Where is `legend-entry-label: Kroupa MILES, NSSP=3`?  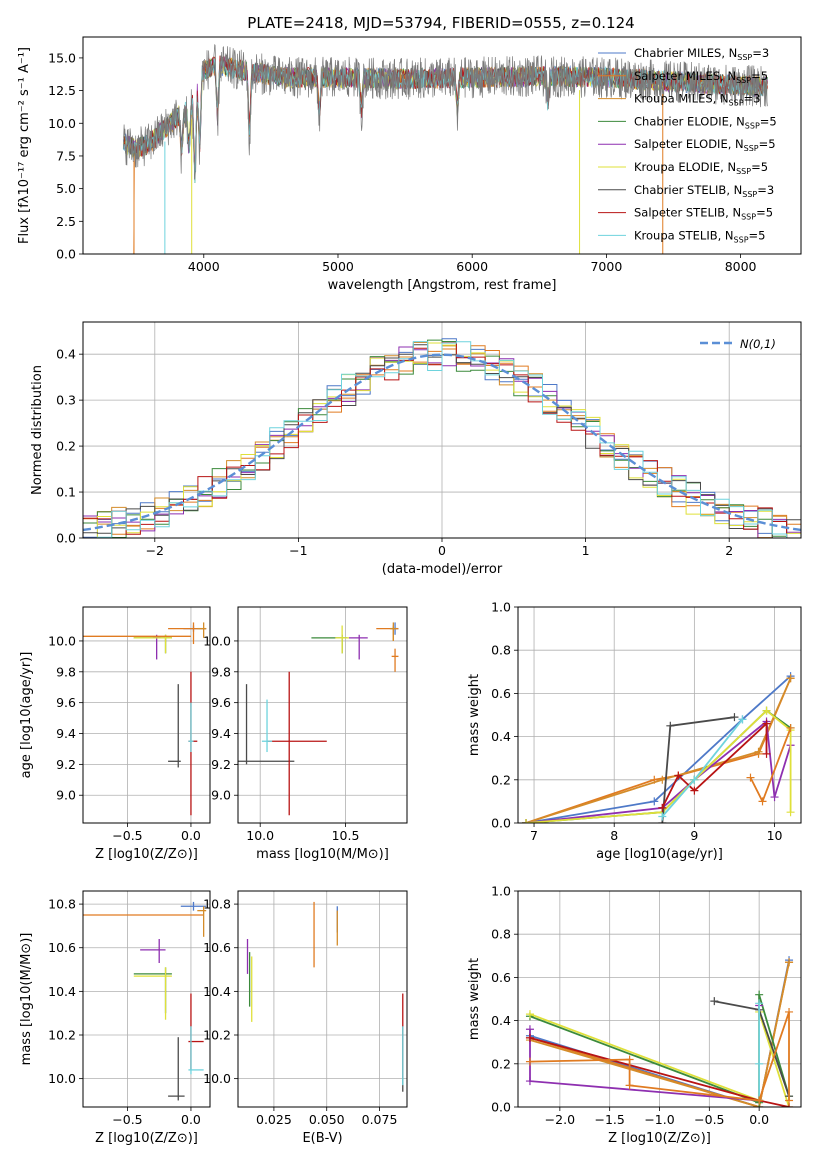
legend-entry-label: Kroupa MILES, NSSP=3 is located at coordinates (697, 100).